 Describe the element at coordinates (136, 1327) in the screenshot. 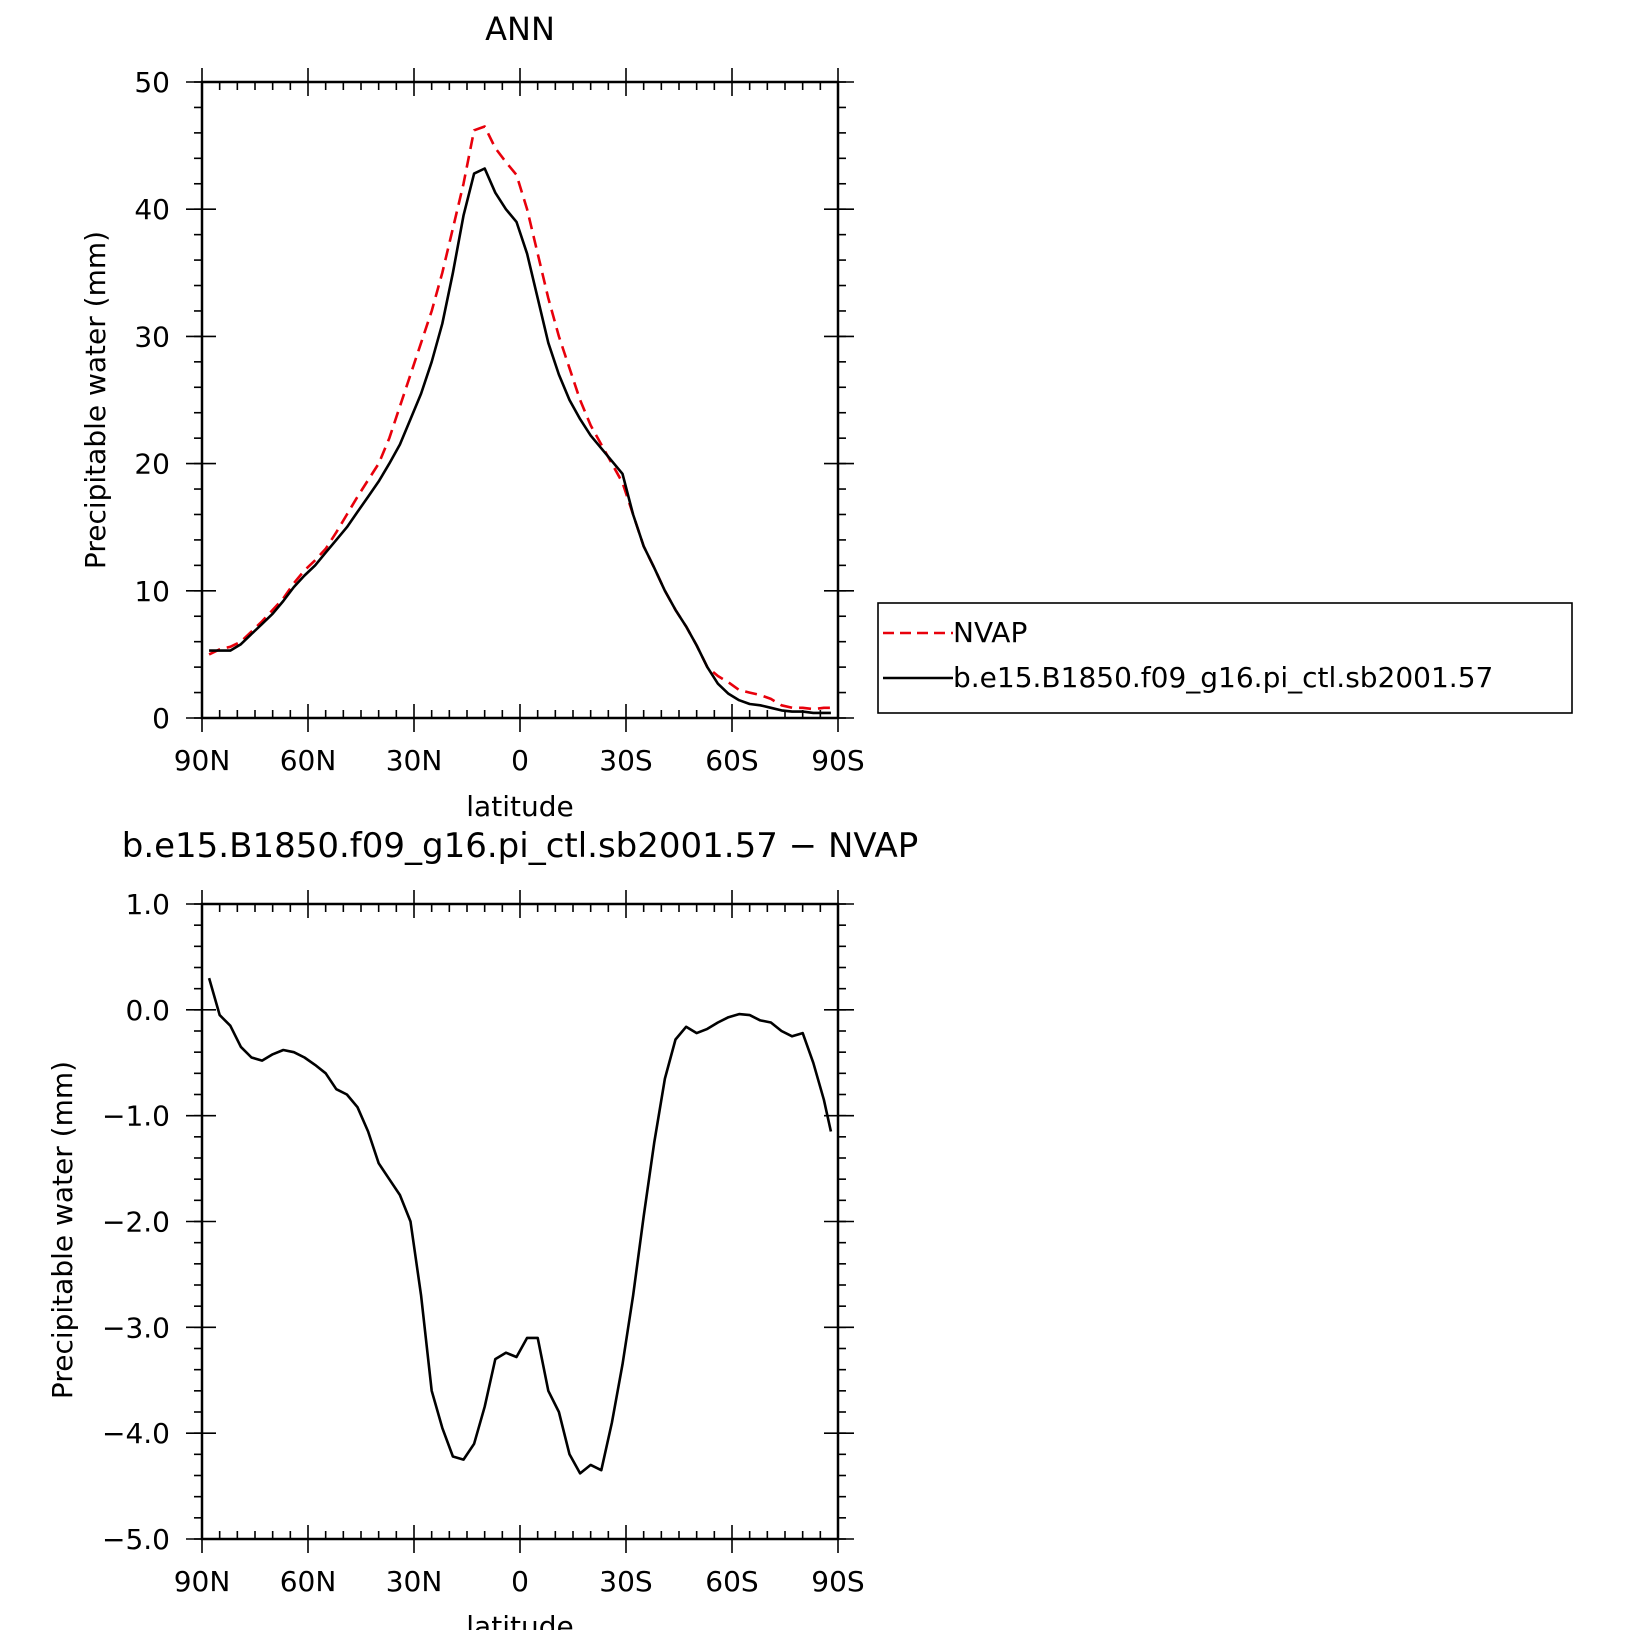

I see `y-tick-label: −3.0` at that location.